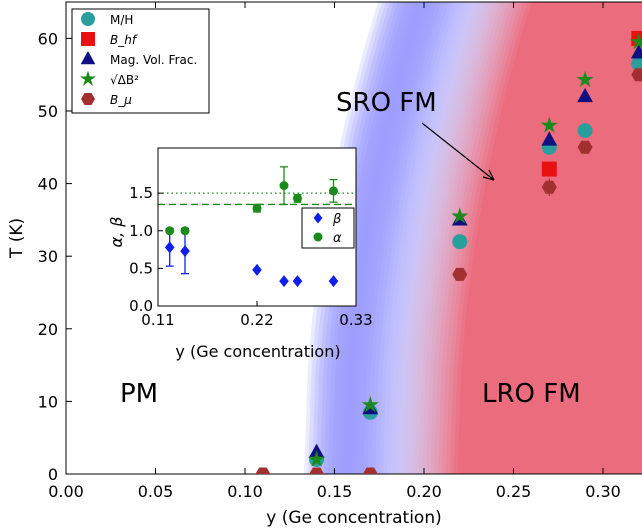 This screenshot has width=642, height=531. I want to click on x-tick-label: 0.05, so click(156, 491).